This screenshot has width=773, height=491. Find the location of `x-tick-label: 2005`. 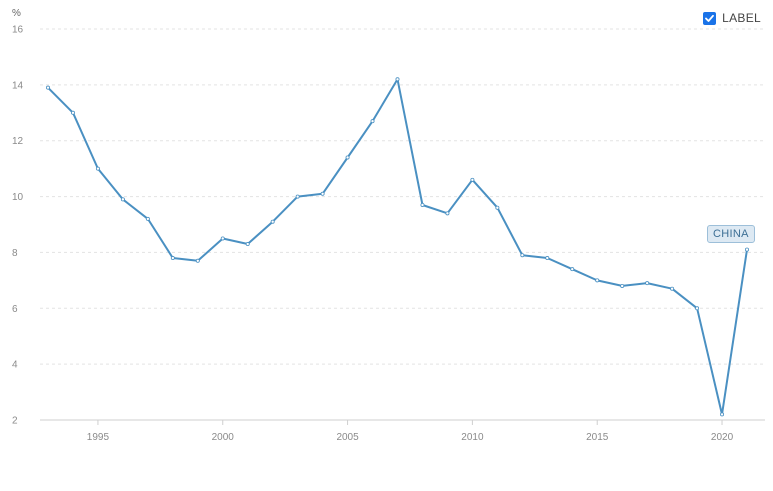

x-tick-label: 2005 is located at coordinates (347, 437).